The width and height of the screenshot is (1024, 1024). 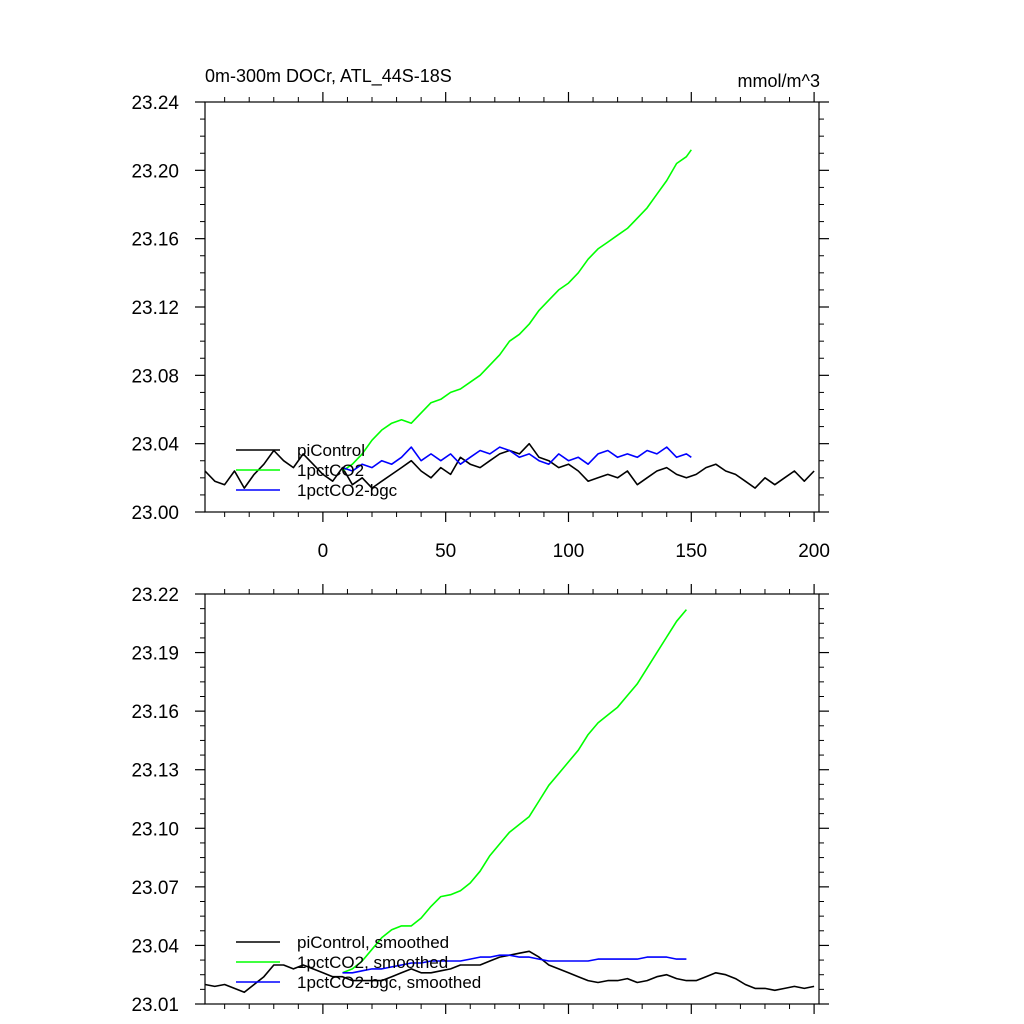 What do you see at coordinates (155, 171) in the screenshot?
I see `y-tick-label: 23.20` at bounding box center [155, 171].